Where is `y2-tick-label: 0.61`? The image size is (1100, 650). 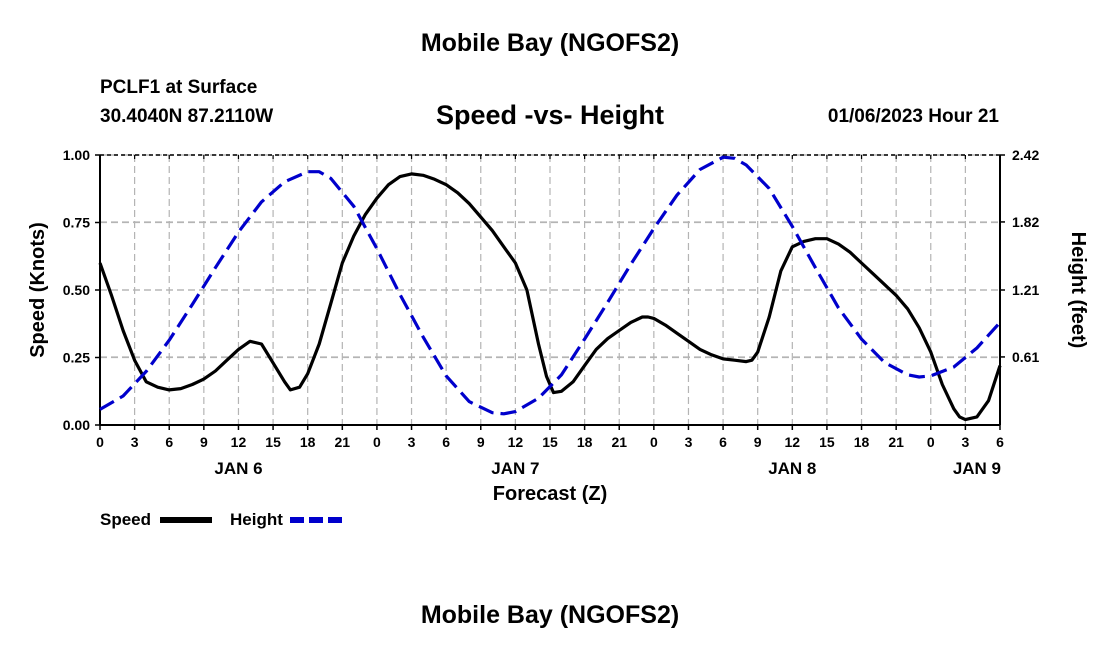
y2-tick-label: 0.61 is located at coordinates (1025, 357).